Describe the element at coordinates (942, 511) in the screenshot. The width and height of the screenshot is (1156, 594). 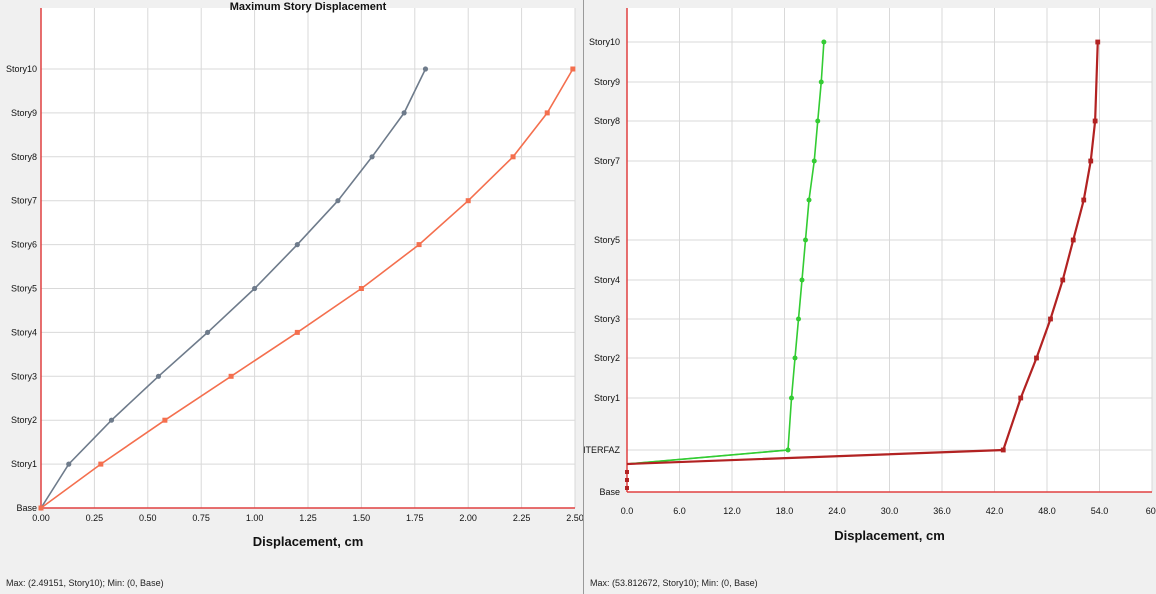
I see `x-tick-label: 36.0` at that location.